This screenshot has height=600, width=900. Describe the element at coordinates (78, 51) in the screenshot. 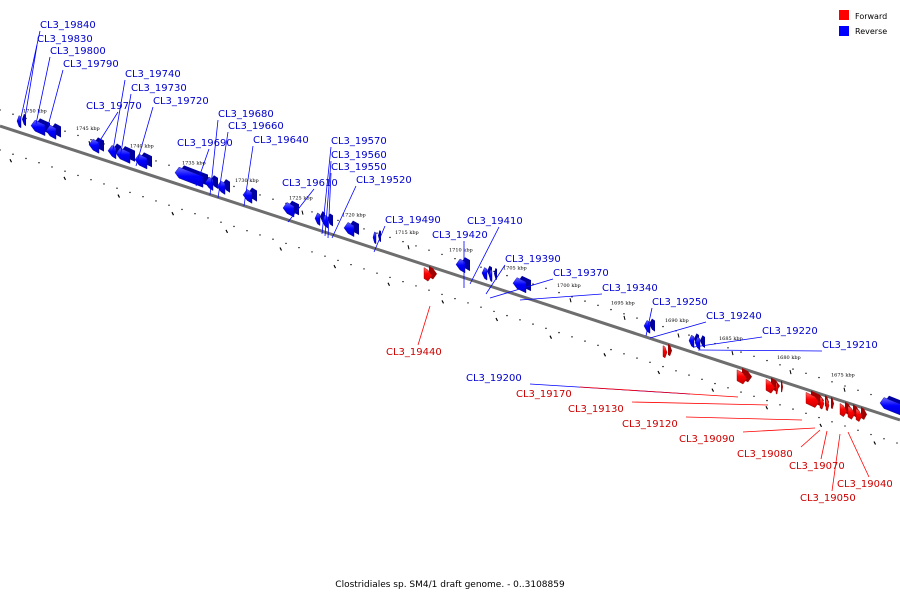

I see `gene-label: CL3_19800` at that location.